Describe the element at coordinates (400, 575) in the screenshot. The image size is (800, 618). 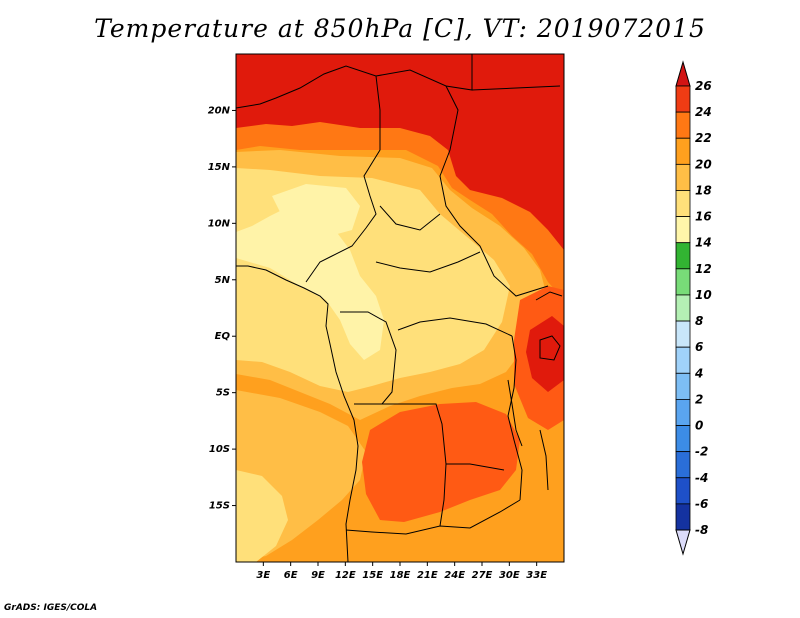
I see `lon-tick-label: 18E` at that location.